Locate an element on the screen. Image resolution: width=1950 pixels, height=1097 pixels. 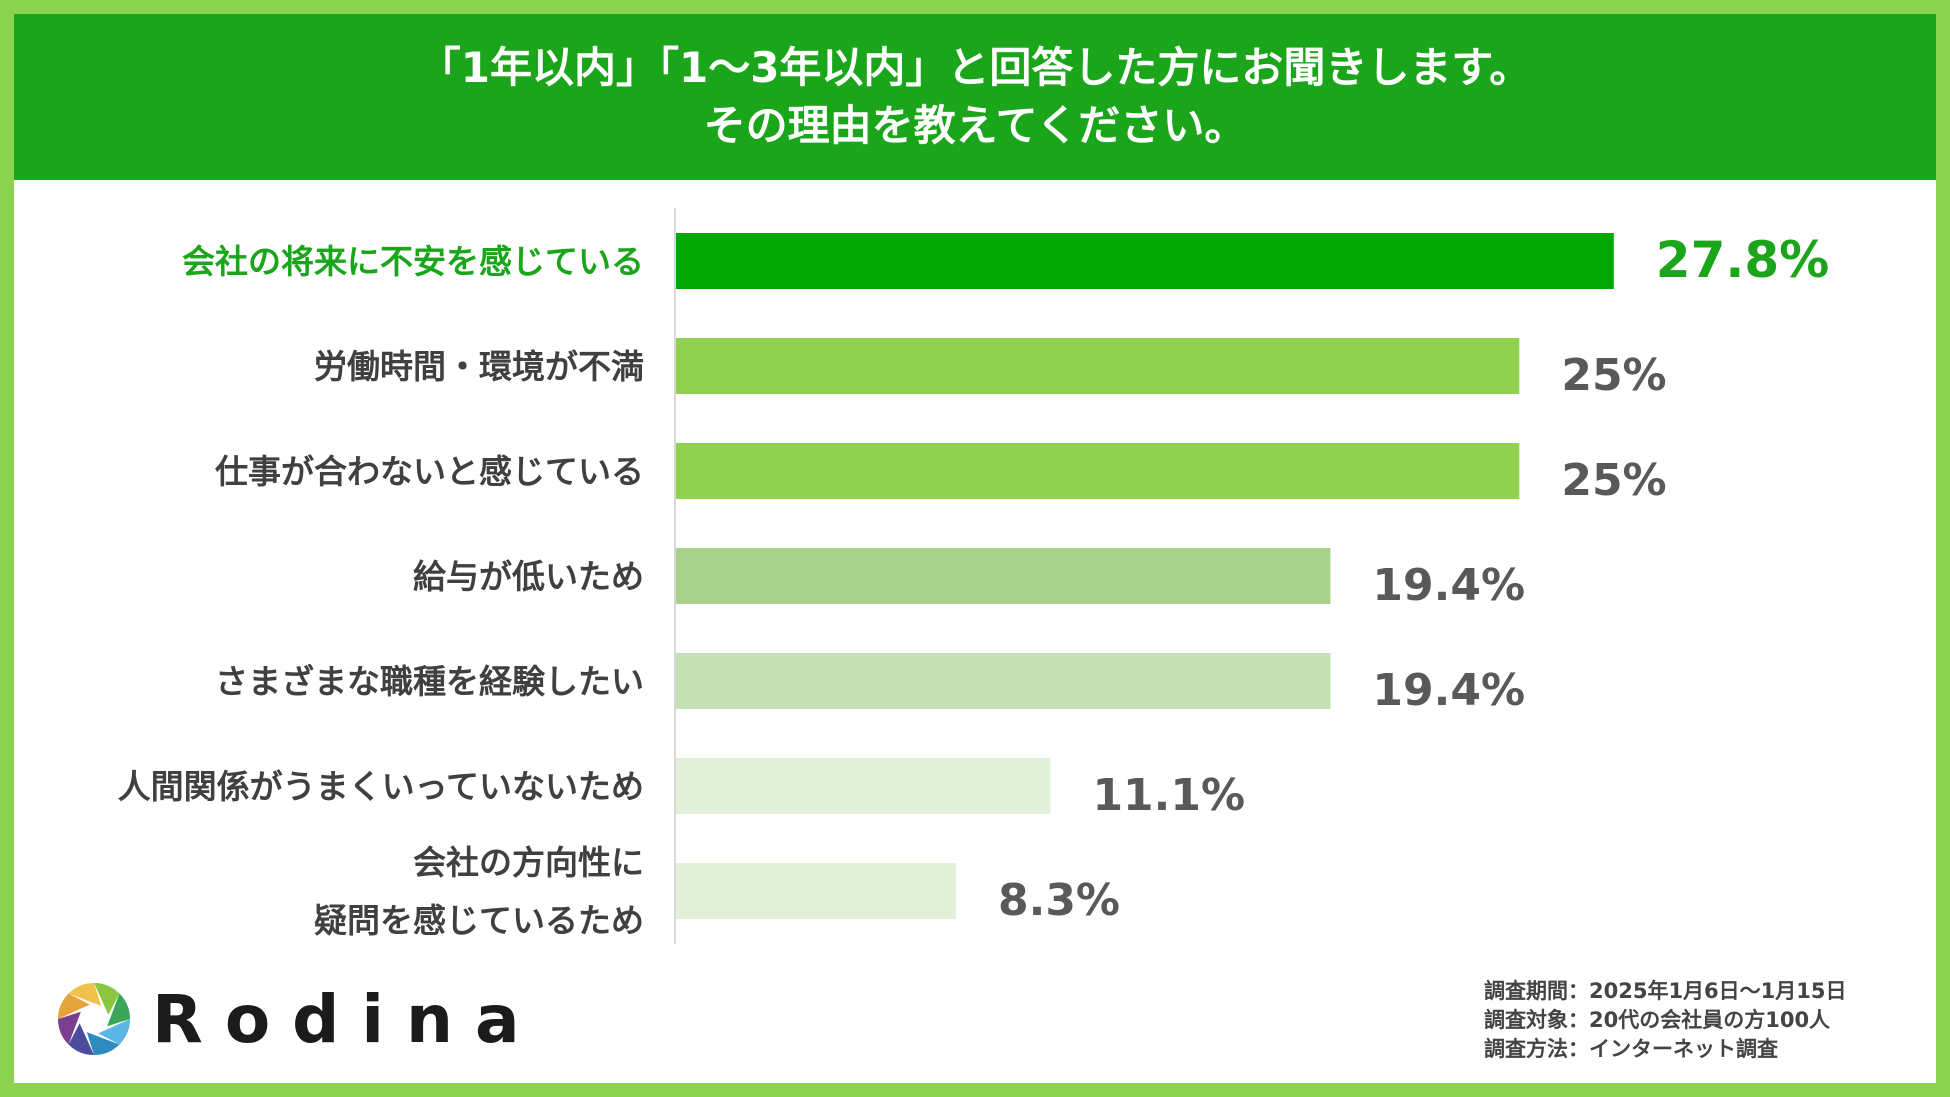
category-label: さまざまな職種を経験したい is located at coordinates (429, 681).